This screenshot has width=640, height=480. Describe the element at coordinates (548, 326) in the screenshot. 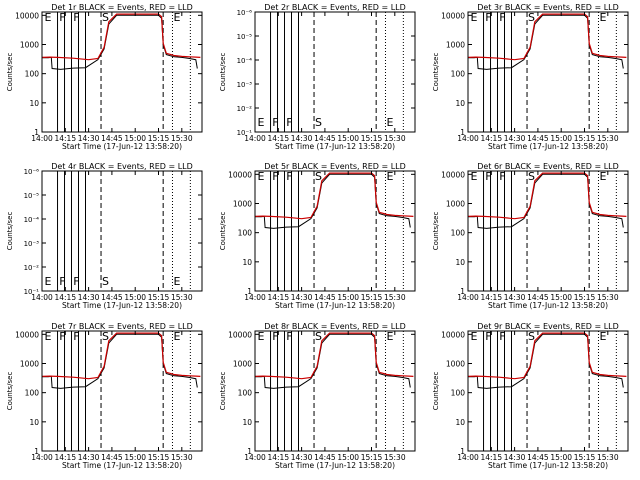

I see `panel-title: Det 9r BLACK = Events, RED = LLD` at that location.